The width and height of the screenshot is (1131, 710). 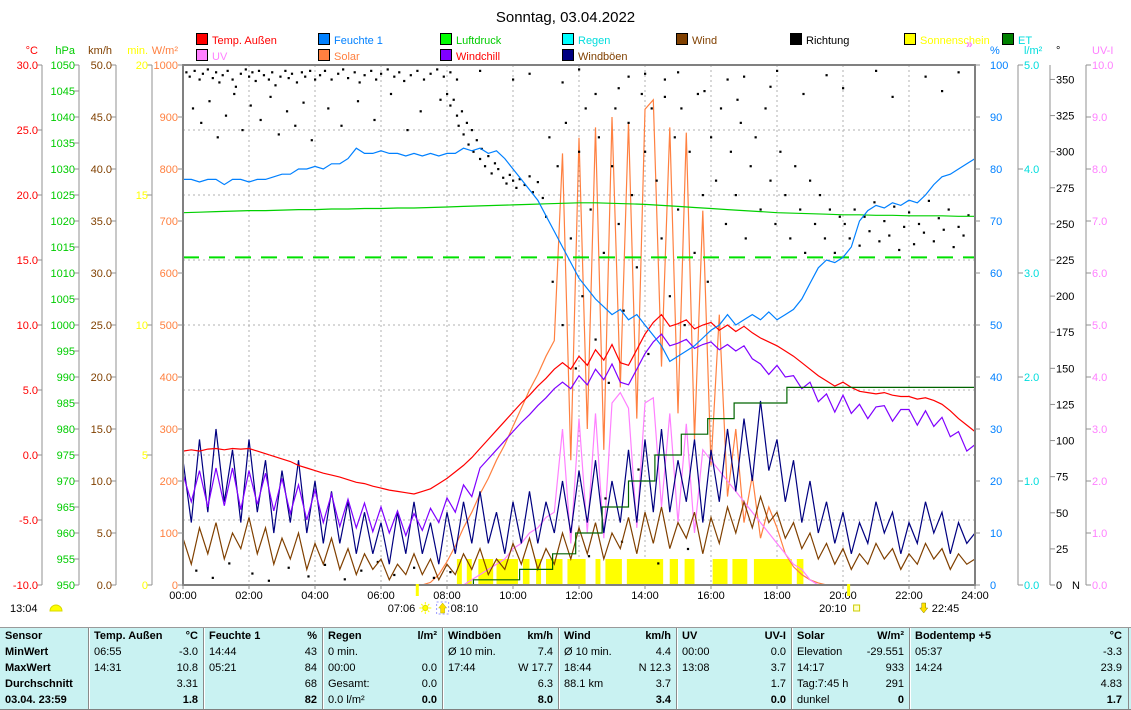 I want to click on legend-item-windboeen: Windböen, so click(x=595, y=56).